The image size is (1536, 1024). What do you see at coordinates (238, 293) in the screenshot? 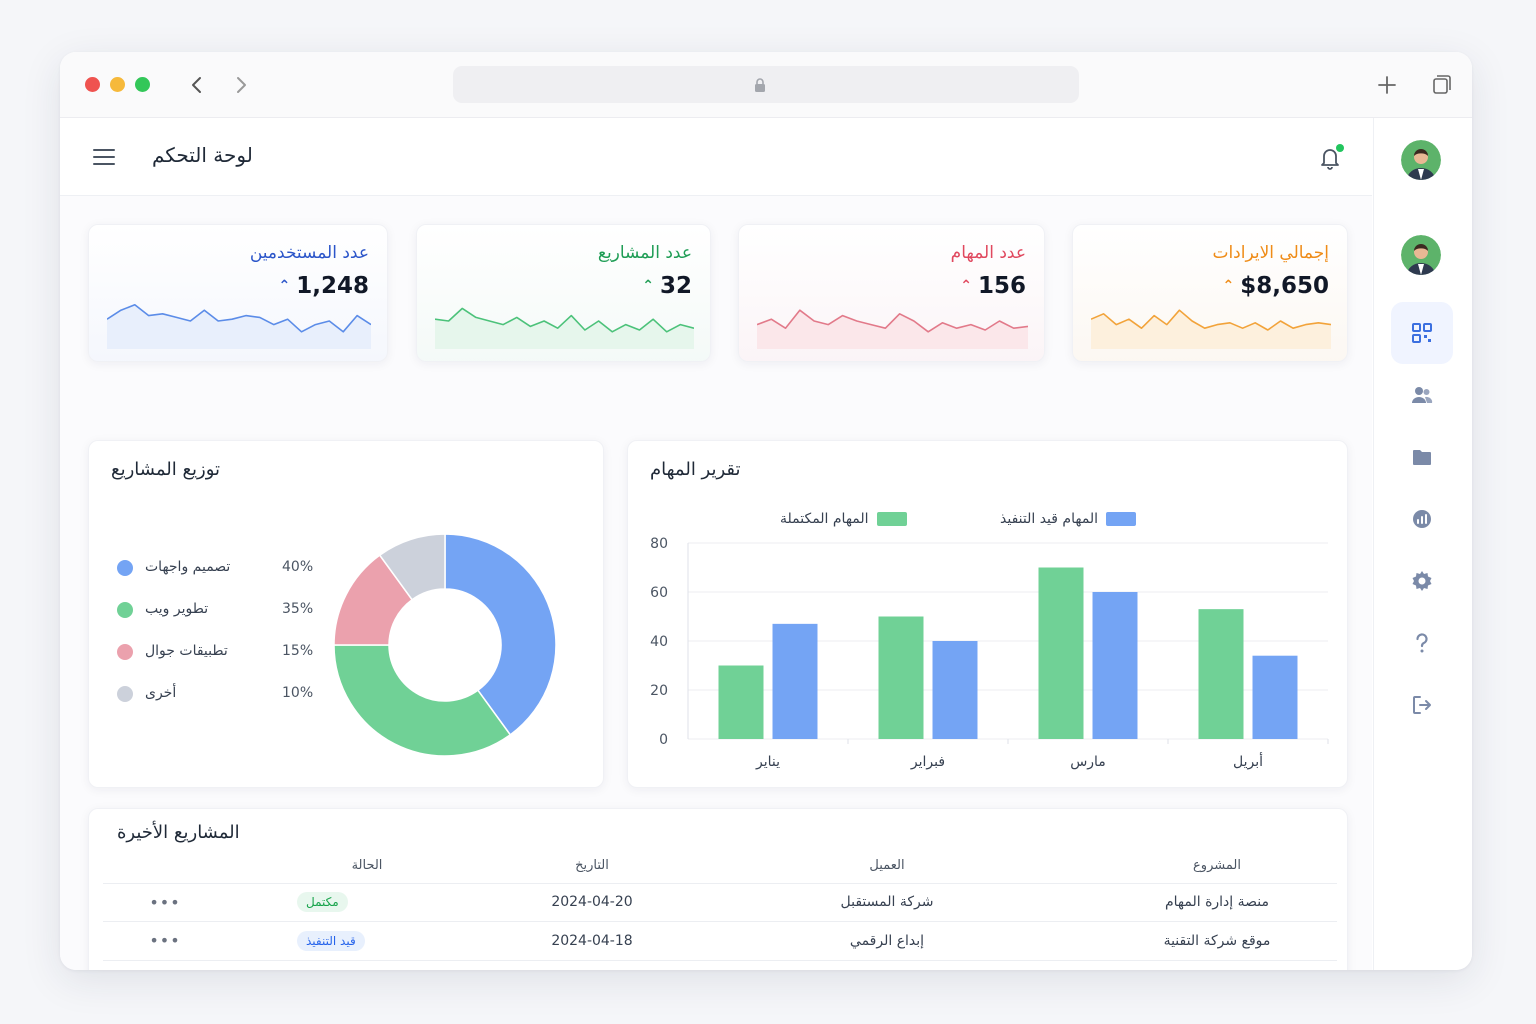
I see `stat-card-users: عدد المستخدمين ⌃ 1,248` at bounding box center [238, 293].